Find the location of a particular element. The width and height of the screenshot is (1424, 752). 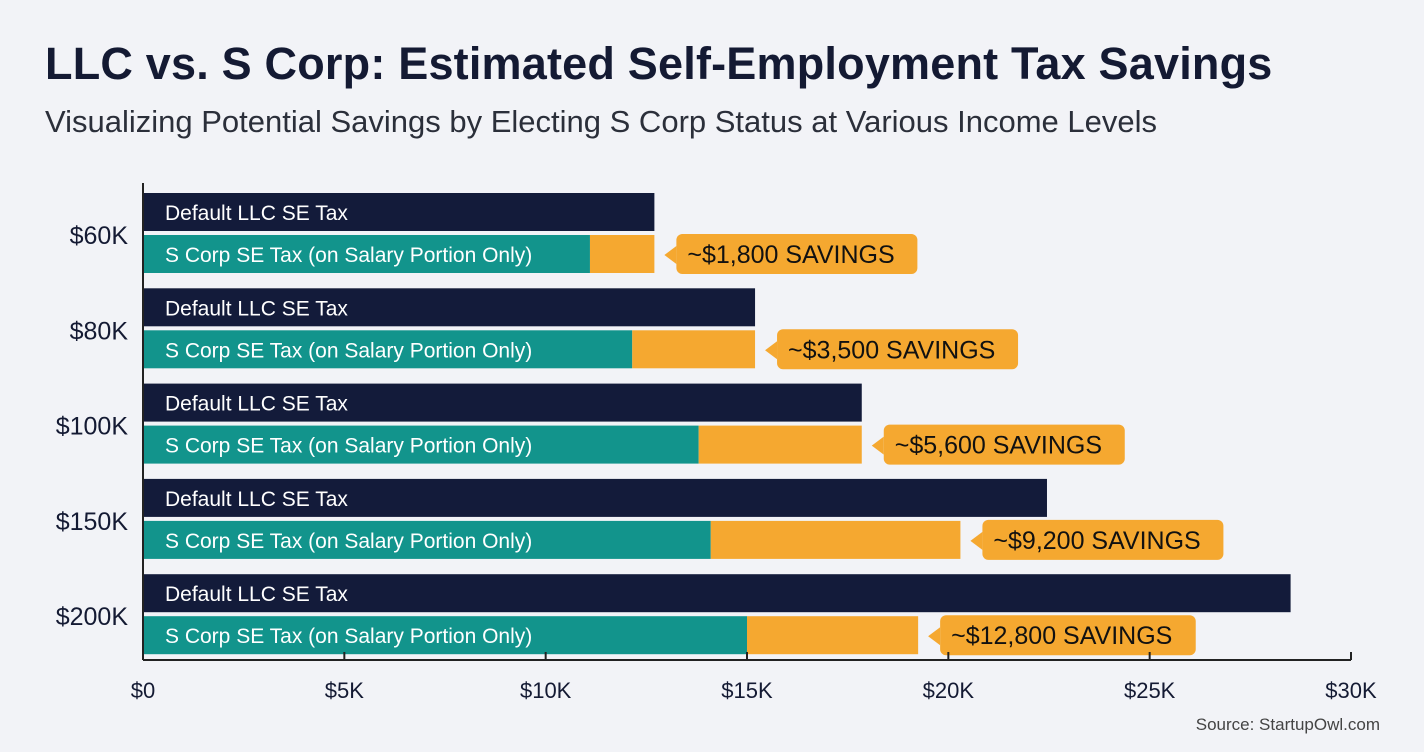

x-tick-label: $5K is located at coordinates (344, 690).